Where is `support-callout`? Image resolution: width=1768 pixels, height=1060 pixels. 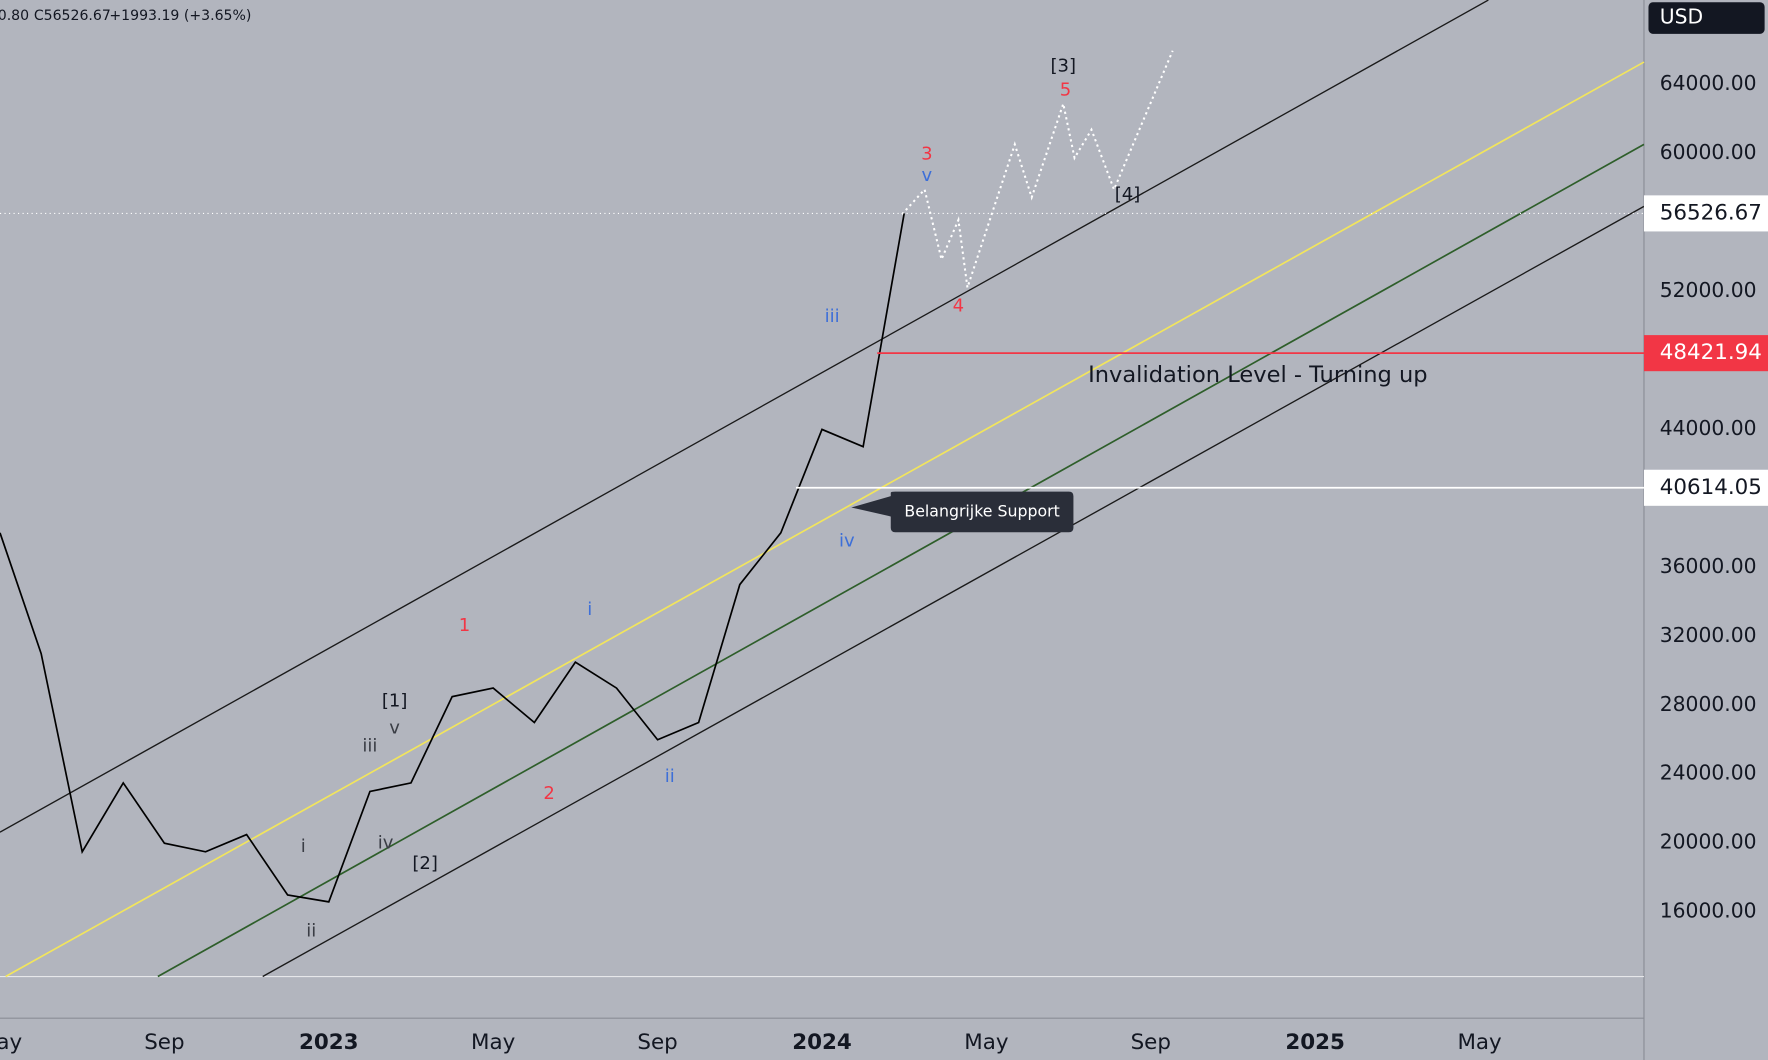
support-callout is located at coordinates (962, 512).